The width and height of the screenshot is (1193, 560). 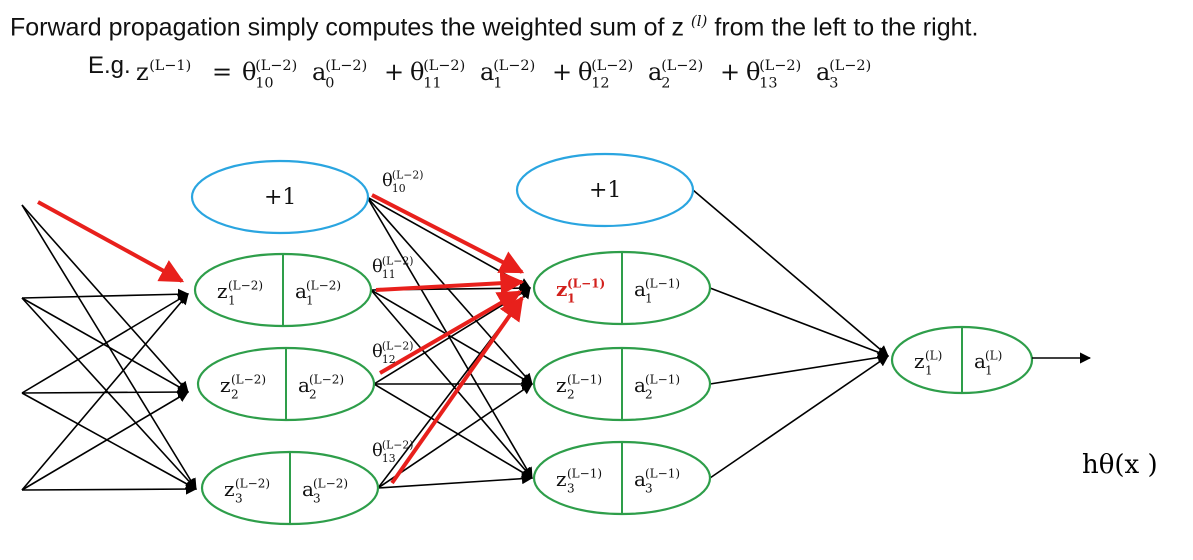 What do you see at coordinates (432, 84) in the screenshot?
I see `eq-theta-1-sub: 11` at bounding box center [432, 84].